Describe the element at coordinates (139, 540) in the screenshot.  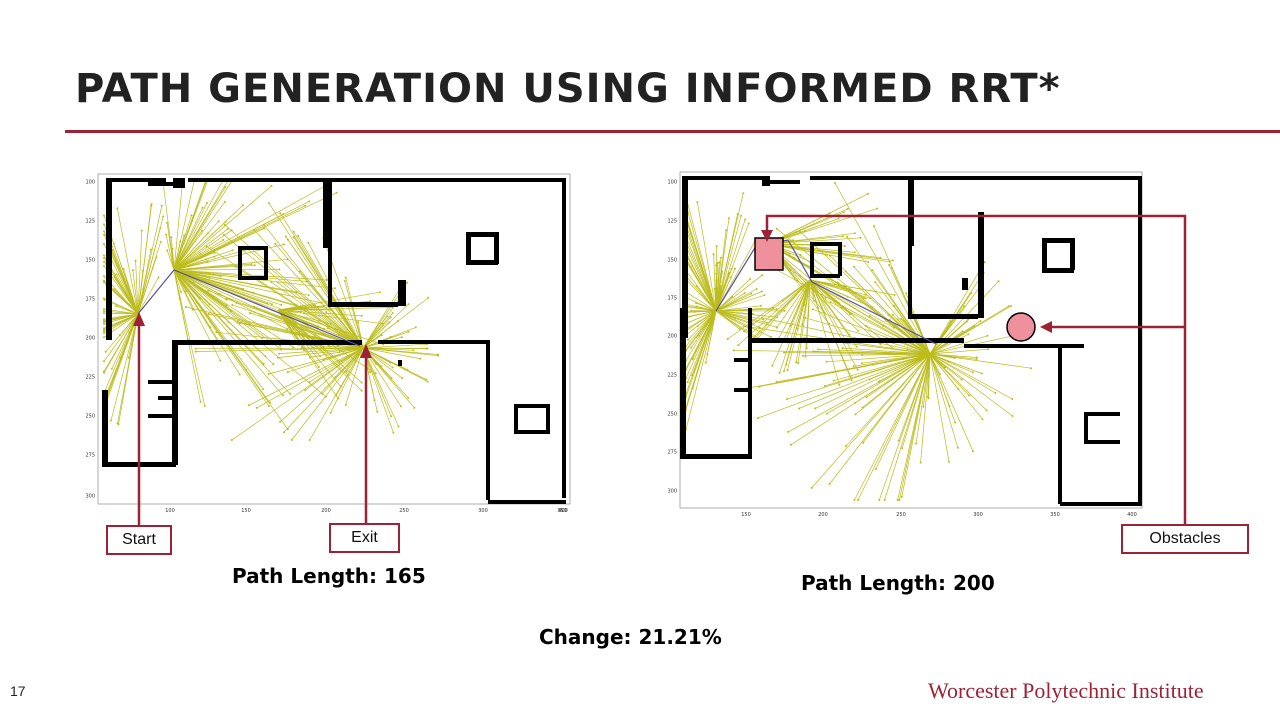
I see `start-callout: Start` at that location.